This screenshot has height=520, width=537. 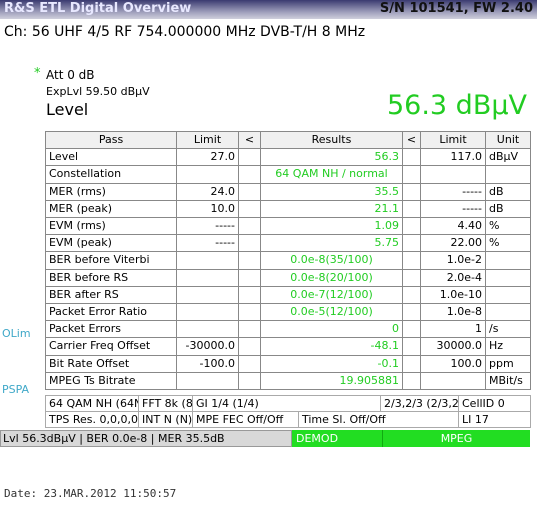 I want to click on info-cell: LI 17, so click(x=494, y=419).